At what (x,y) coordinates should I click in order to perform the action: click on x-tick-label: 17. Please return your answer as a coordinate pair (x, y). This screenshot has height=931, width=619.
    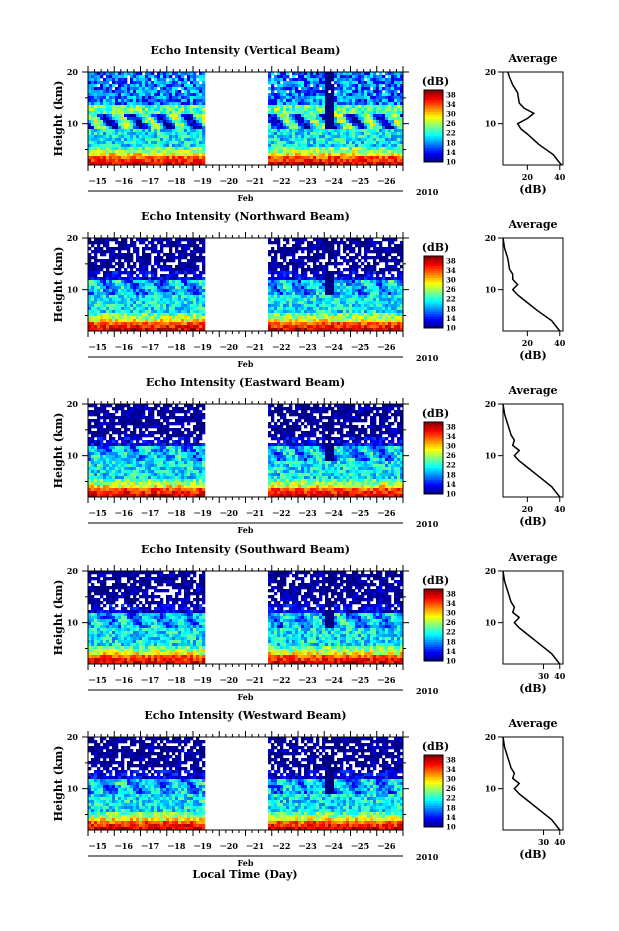
    Looking at the image, I should click on (153, 181).